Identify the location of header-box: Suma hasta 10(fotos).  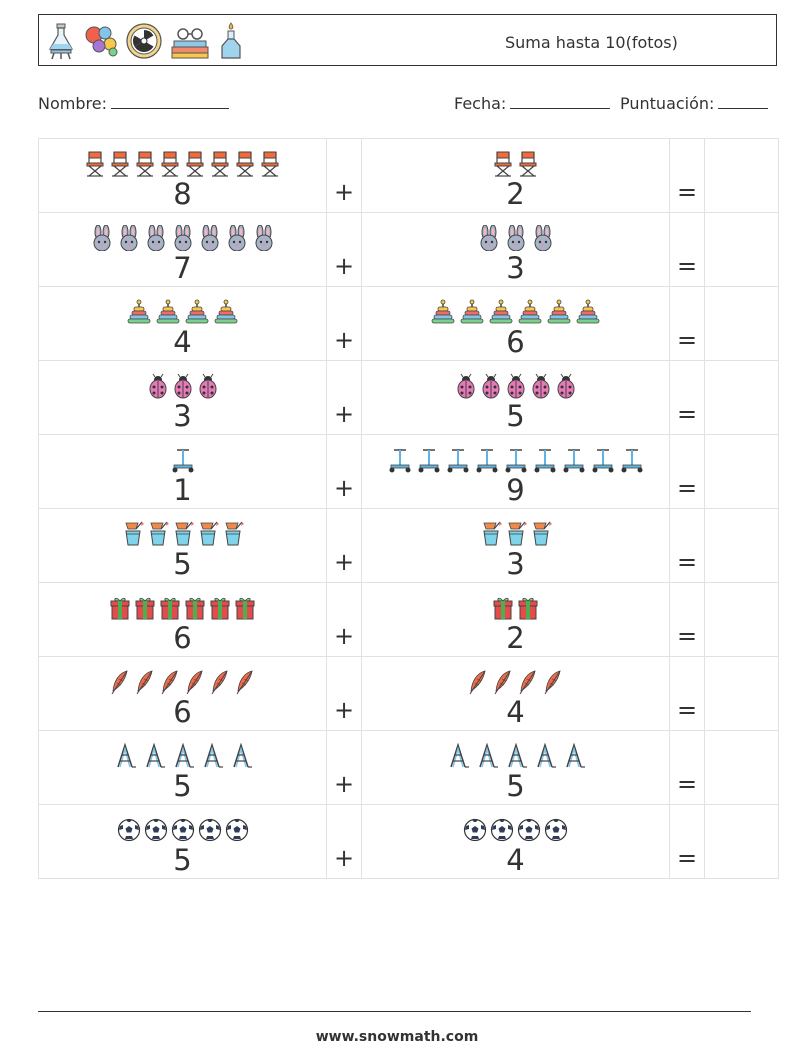
(407, 40).